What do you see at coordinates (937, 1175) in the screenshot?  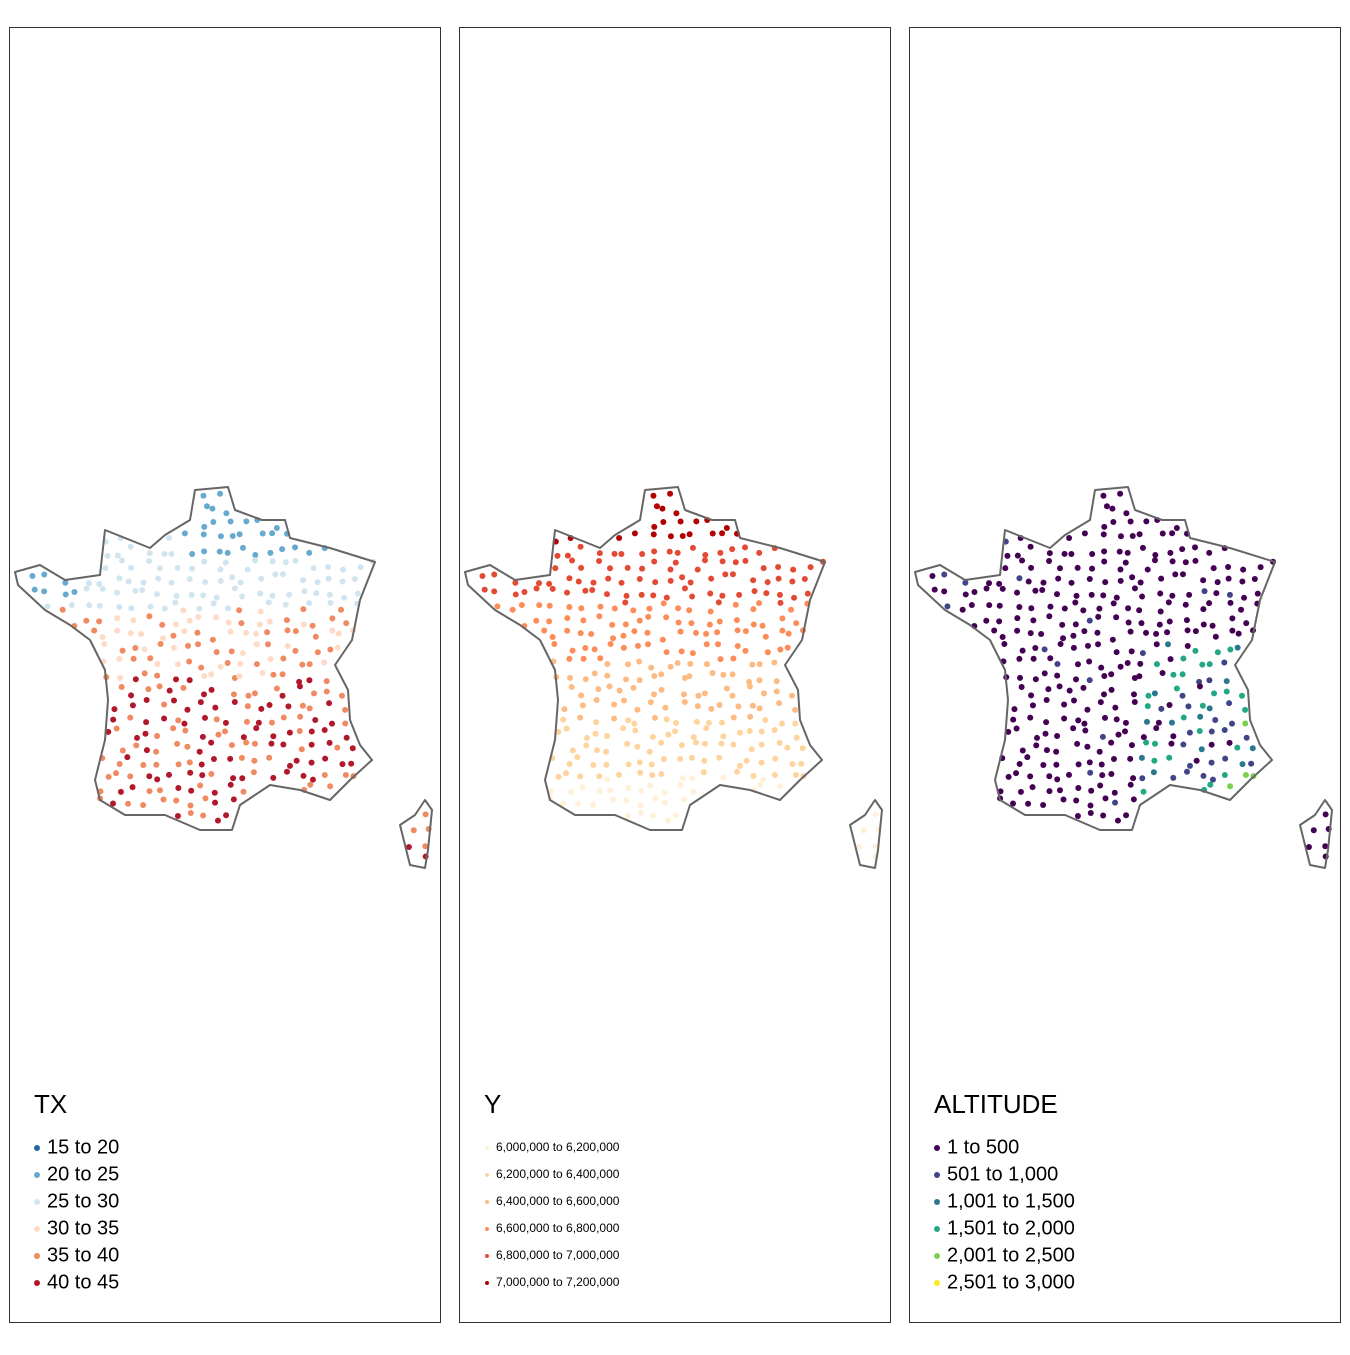 I see `legend-dot` at bounding box center [937, 1175].